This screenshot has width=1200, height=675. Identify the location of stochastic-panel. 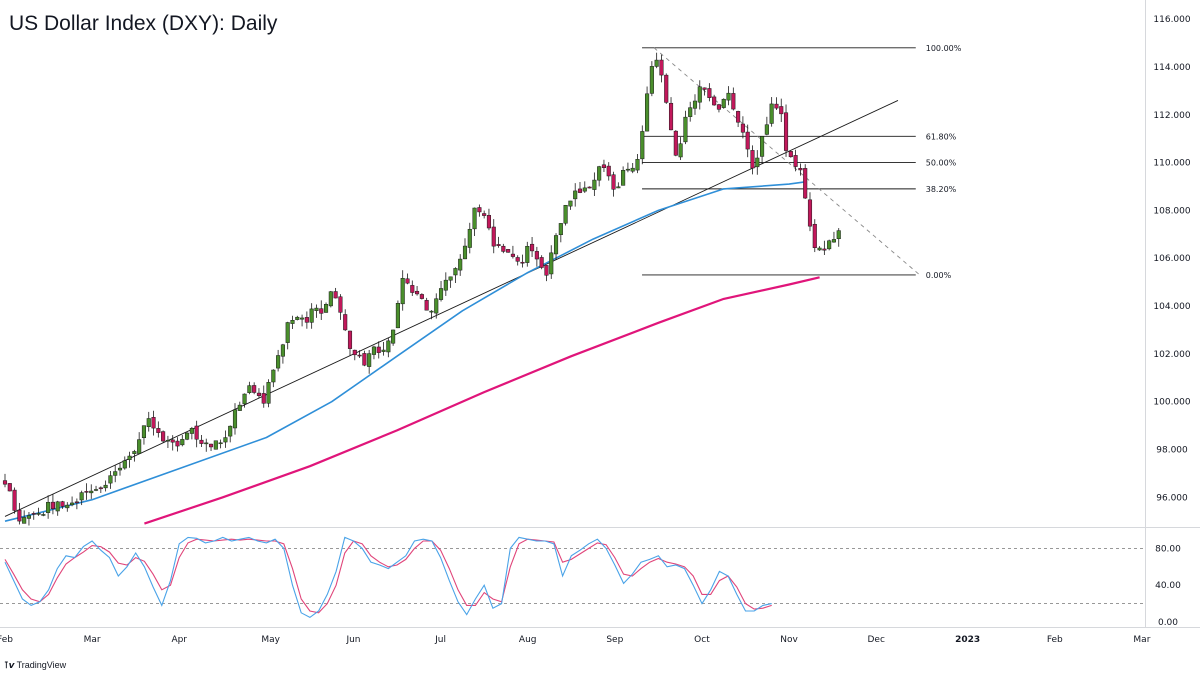
(572, 577).